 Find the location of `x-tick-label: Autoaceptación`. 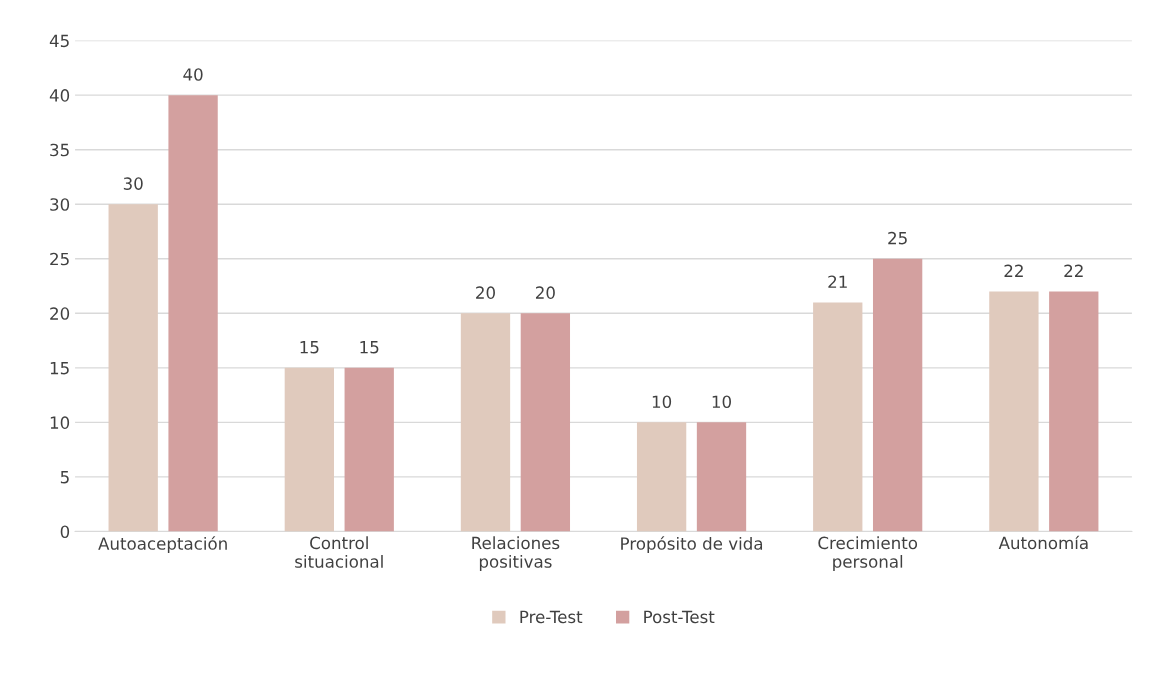

x-tick-label: Autoaceptación is located at coordinates (162, 545).